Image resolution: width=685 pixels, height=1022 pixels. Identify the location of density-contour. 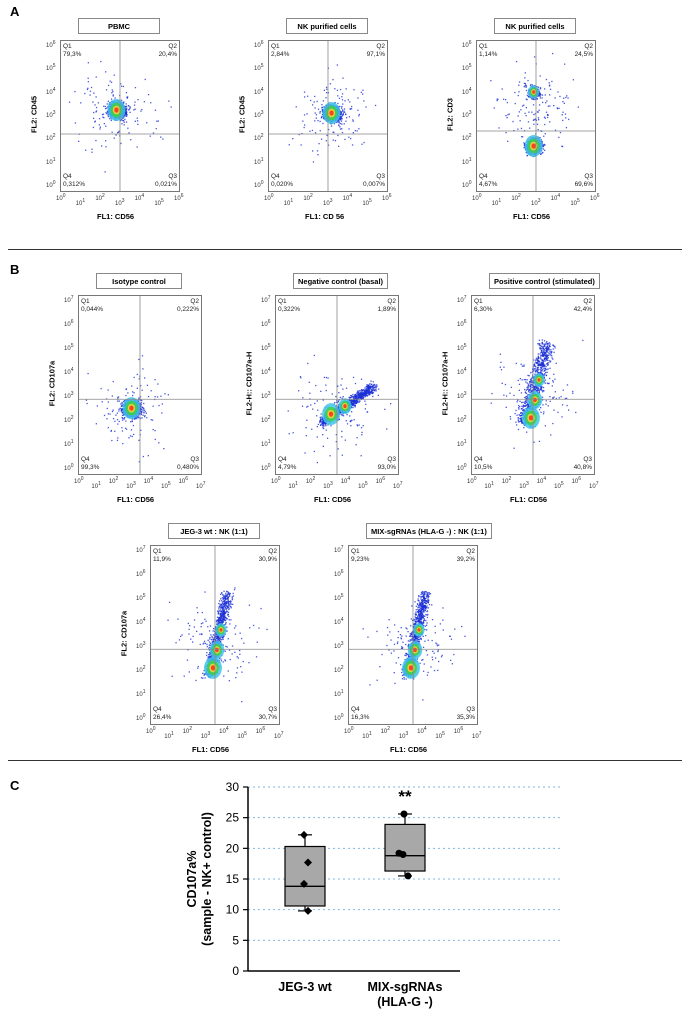
(131, 408).